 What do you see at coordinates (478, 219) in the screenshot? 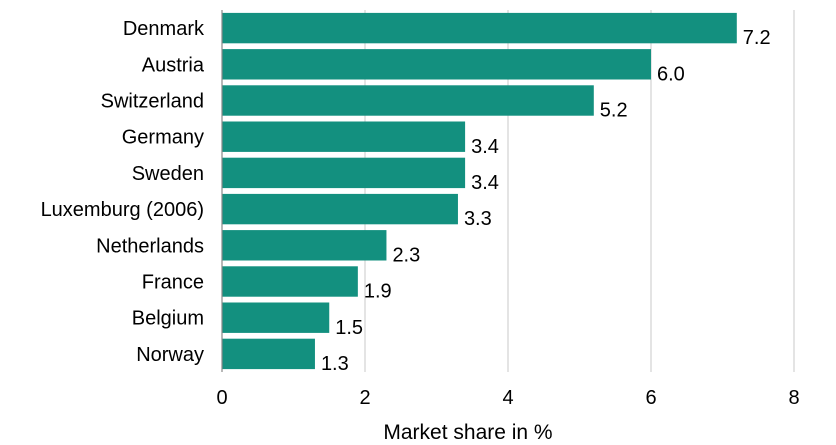
I see `value-label: 3.3` at bounding box center [478, 219].